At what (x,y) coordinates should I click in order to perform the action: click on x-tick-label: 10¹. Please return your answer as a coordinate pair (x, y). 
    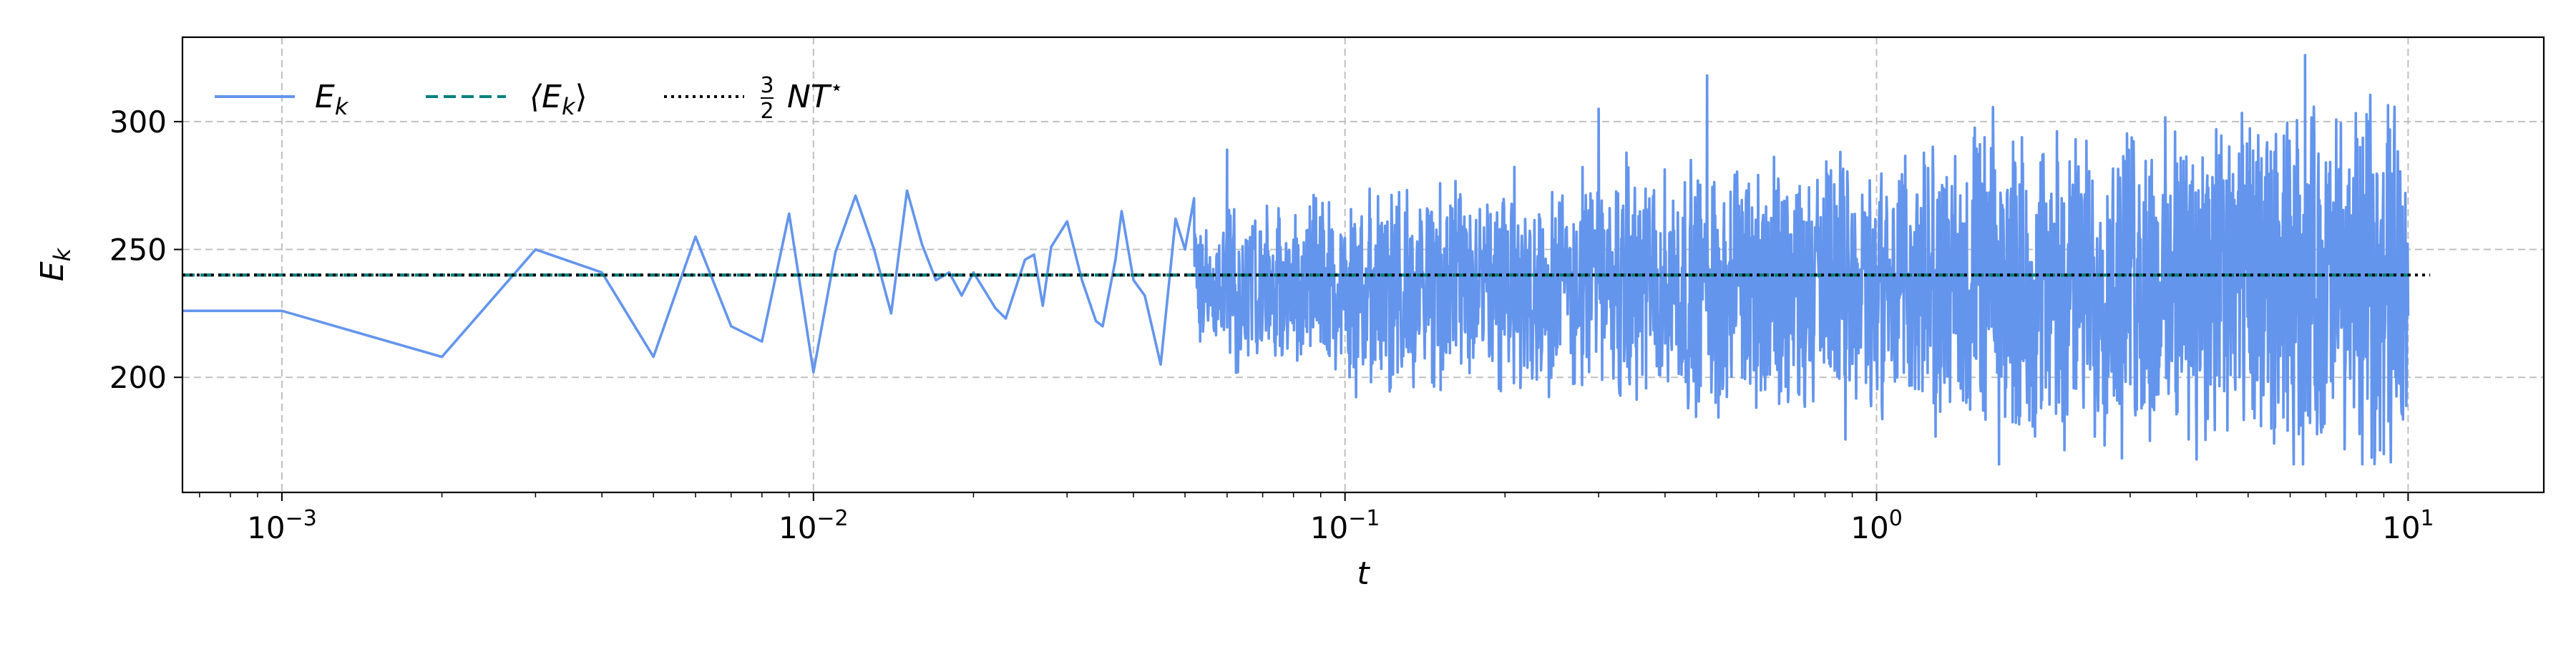
    Looking at the image, I should click on (2408, 525).